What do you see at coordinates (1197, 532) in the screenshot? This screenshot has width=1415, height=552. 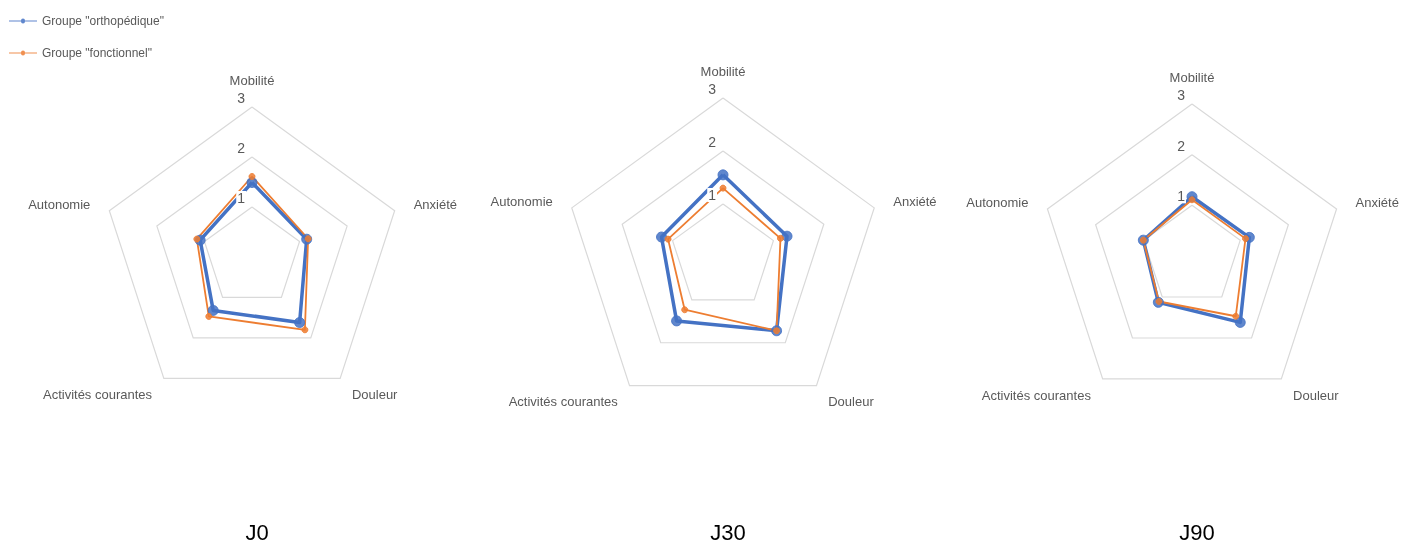 I see `text: J90` at bounding box center [1197, 532].